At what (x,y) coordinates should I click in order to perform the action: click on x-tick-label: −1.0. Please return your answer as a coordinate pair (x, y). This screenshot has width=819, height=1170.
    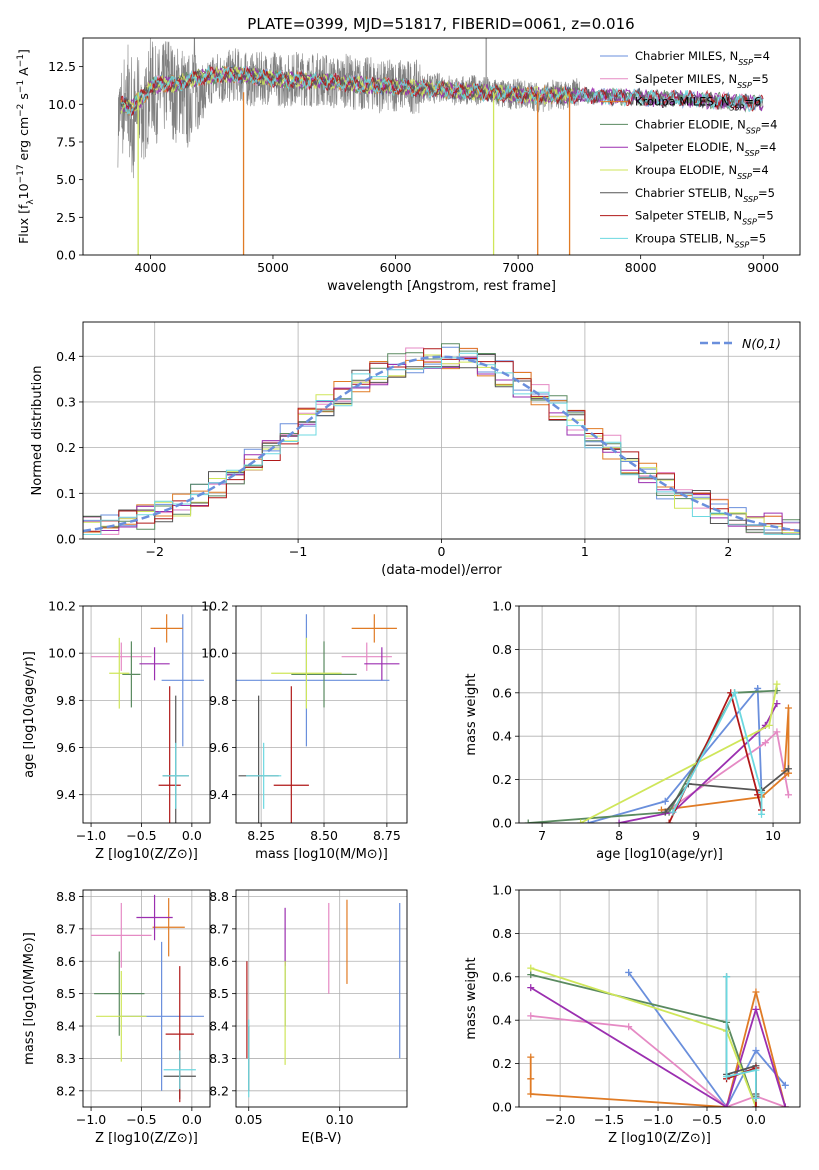
    Looking at the image, I should click on (91, 1119).